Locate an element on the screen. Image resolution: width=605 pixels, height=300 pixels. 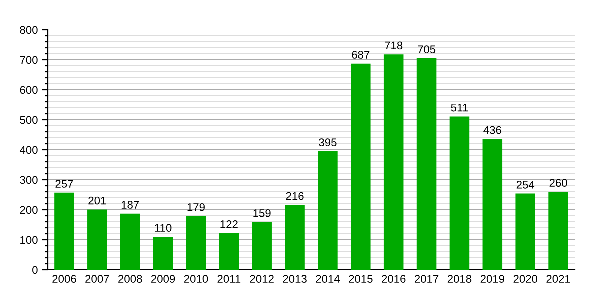
y-tick-label: 700 is located at coordinates (29, 60).